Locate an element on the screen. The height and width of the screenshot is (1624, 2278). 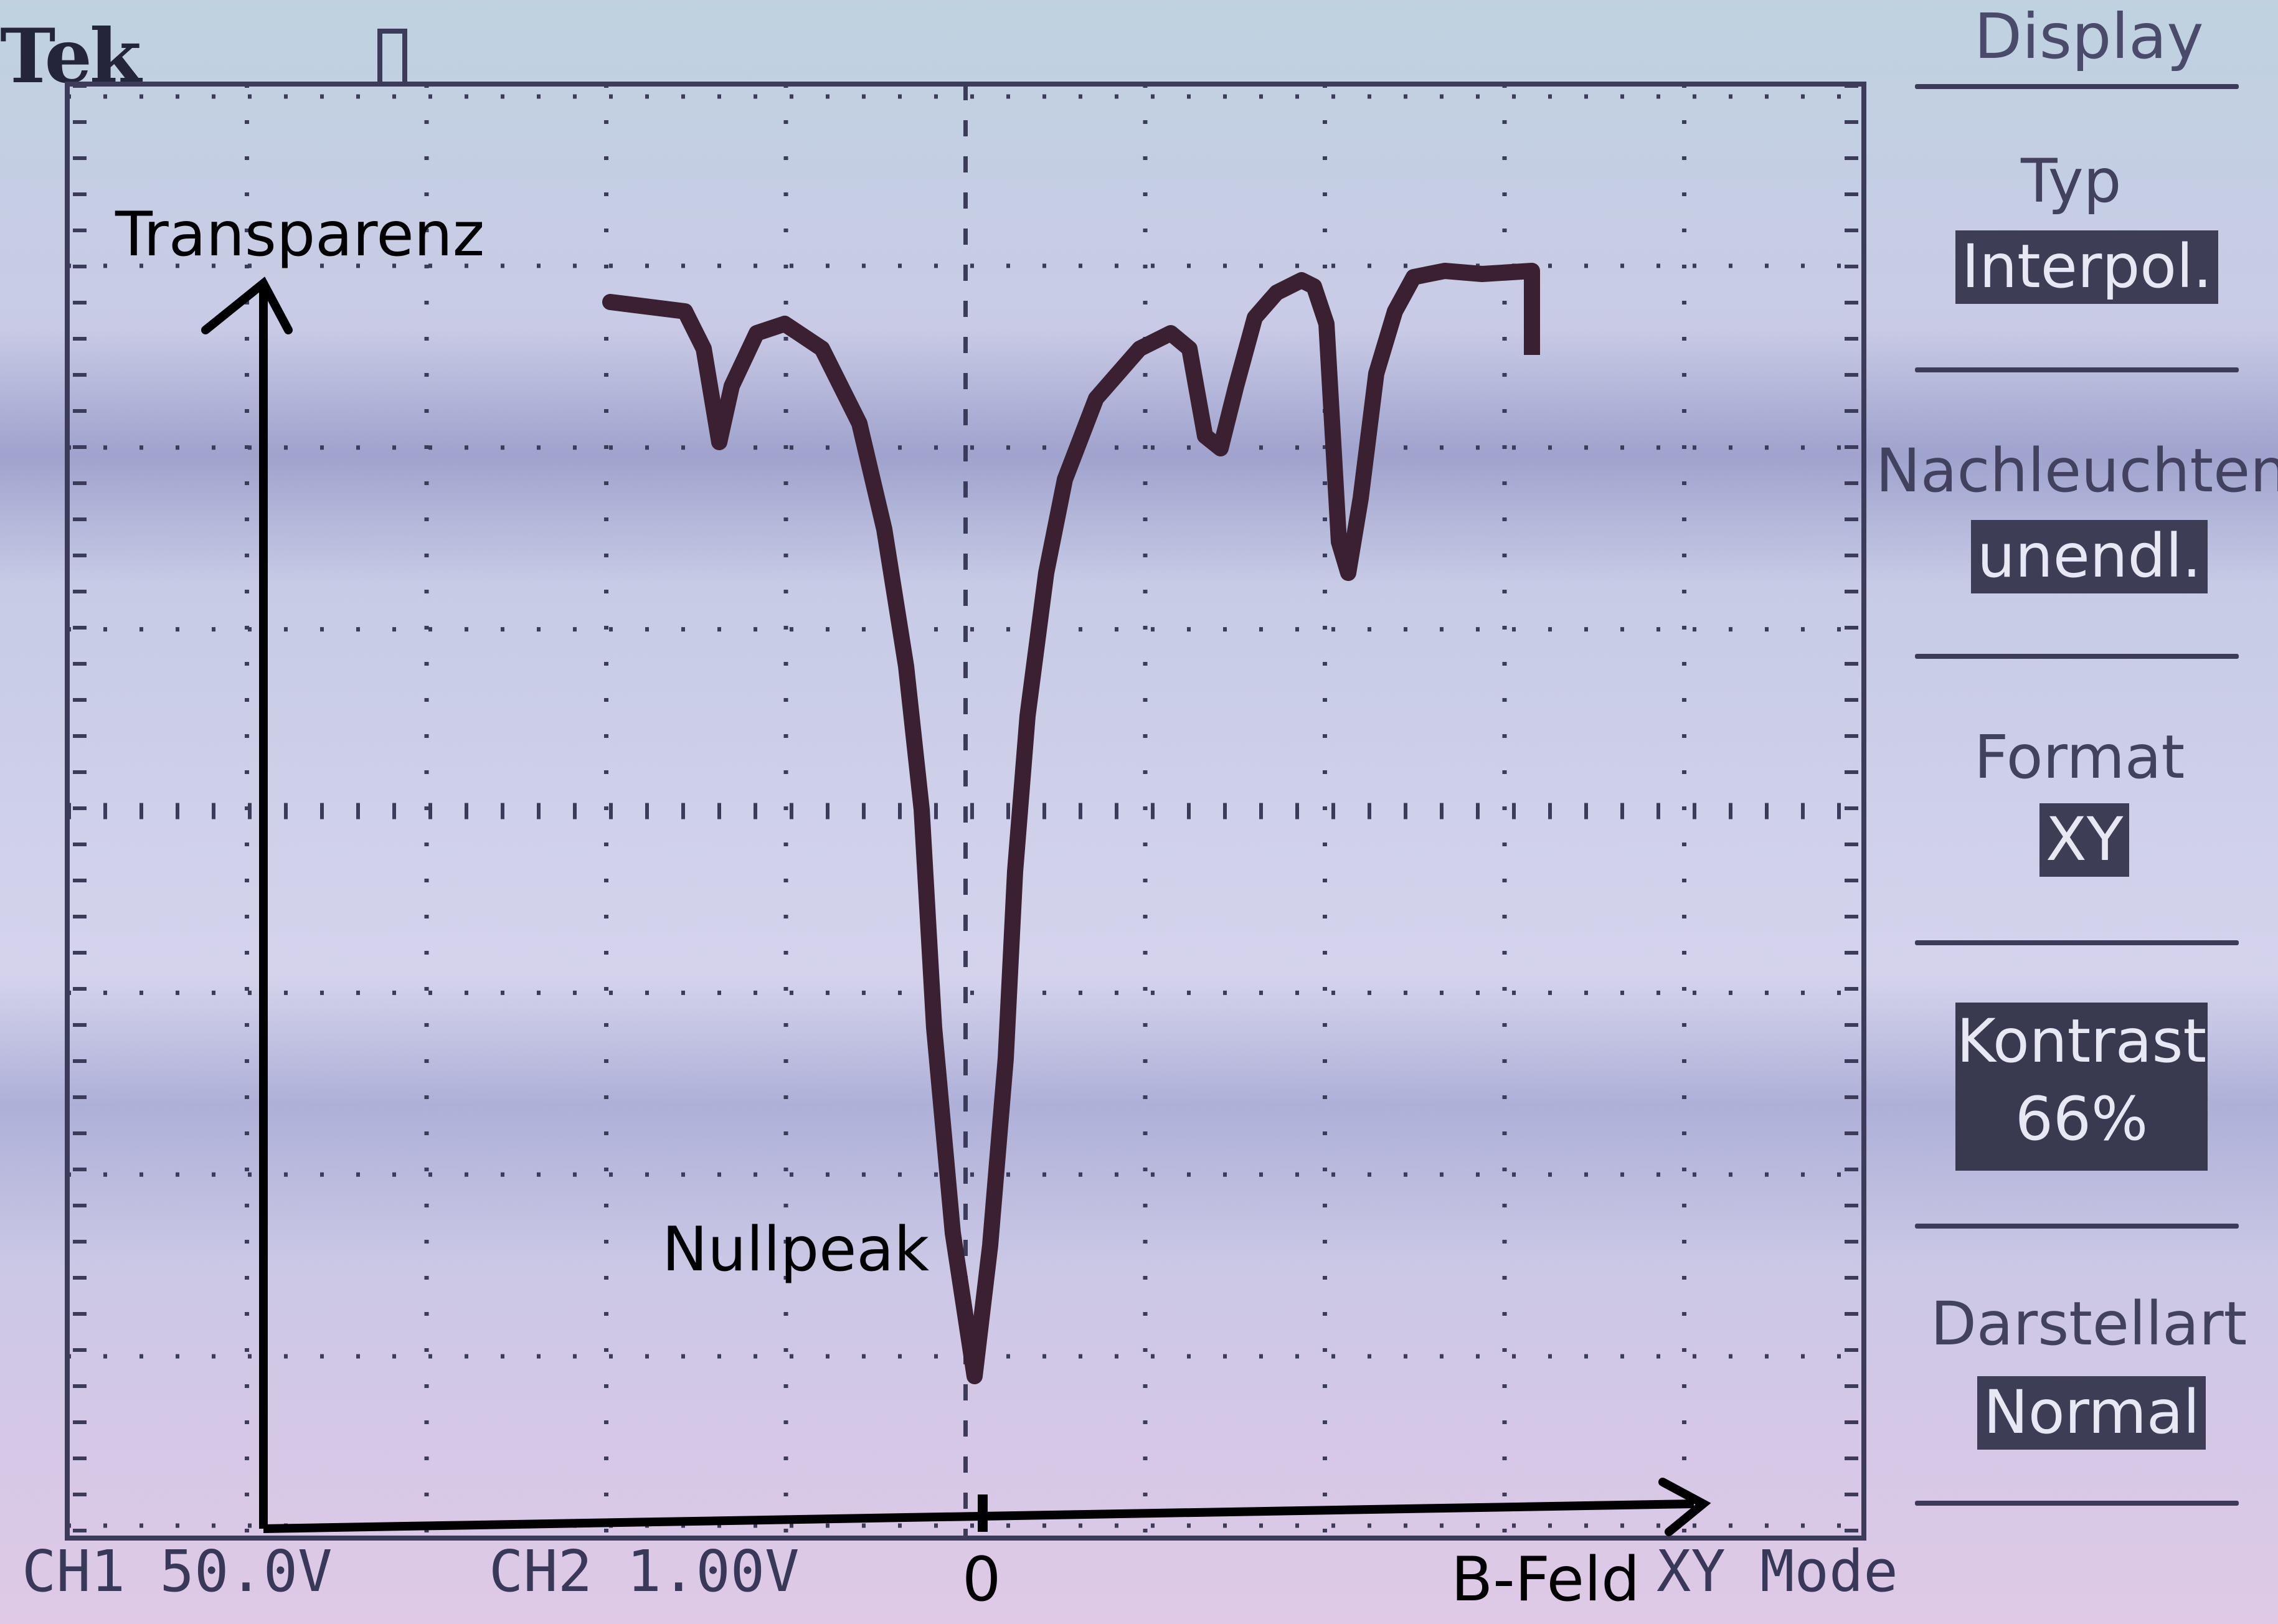
menu-label-darstellart: Darstellart is located at coordinates (2089, 1324).